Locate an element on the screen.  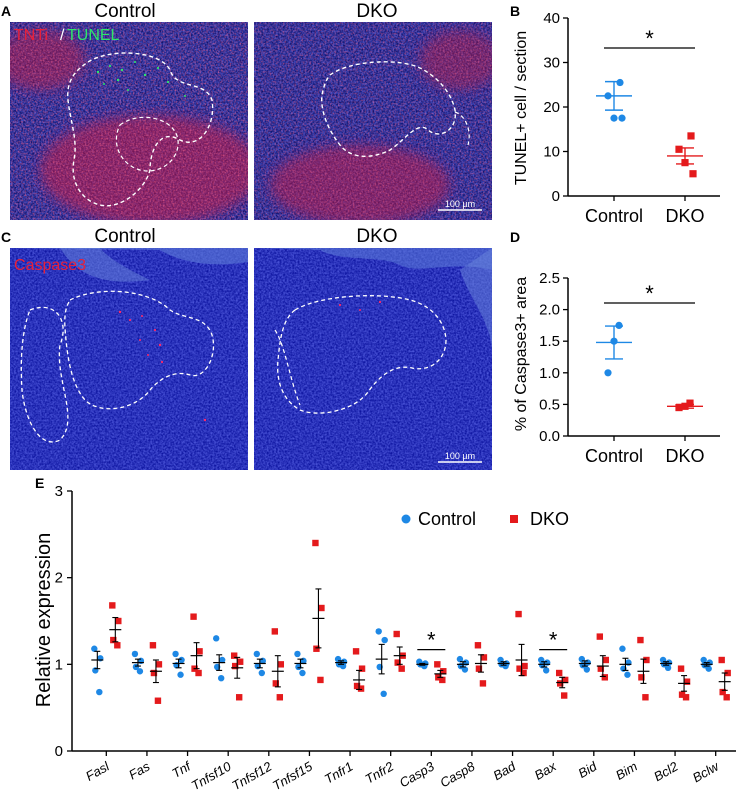
x-tick-label: Bad is located at coordinates (505, 770).